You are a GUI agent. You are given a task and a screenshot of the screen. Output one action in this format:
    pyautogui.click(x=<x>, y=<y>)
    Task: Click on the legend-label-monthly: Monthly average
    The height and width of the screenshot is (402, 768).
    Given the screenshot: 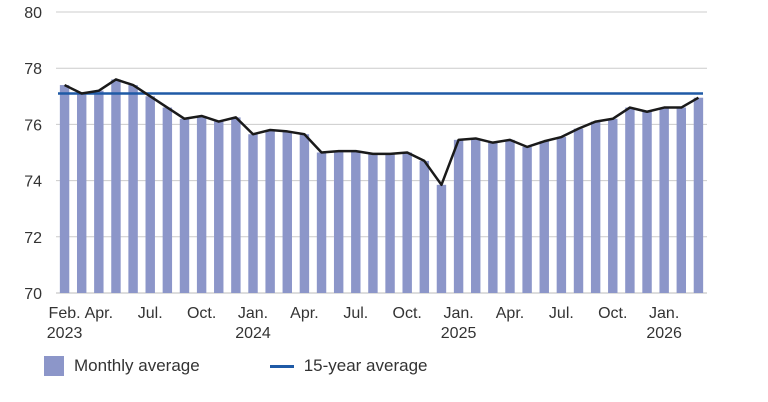 What is the action you would take?
    pyautogui.click(x=137, y=365)
    